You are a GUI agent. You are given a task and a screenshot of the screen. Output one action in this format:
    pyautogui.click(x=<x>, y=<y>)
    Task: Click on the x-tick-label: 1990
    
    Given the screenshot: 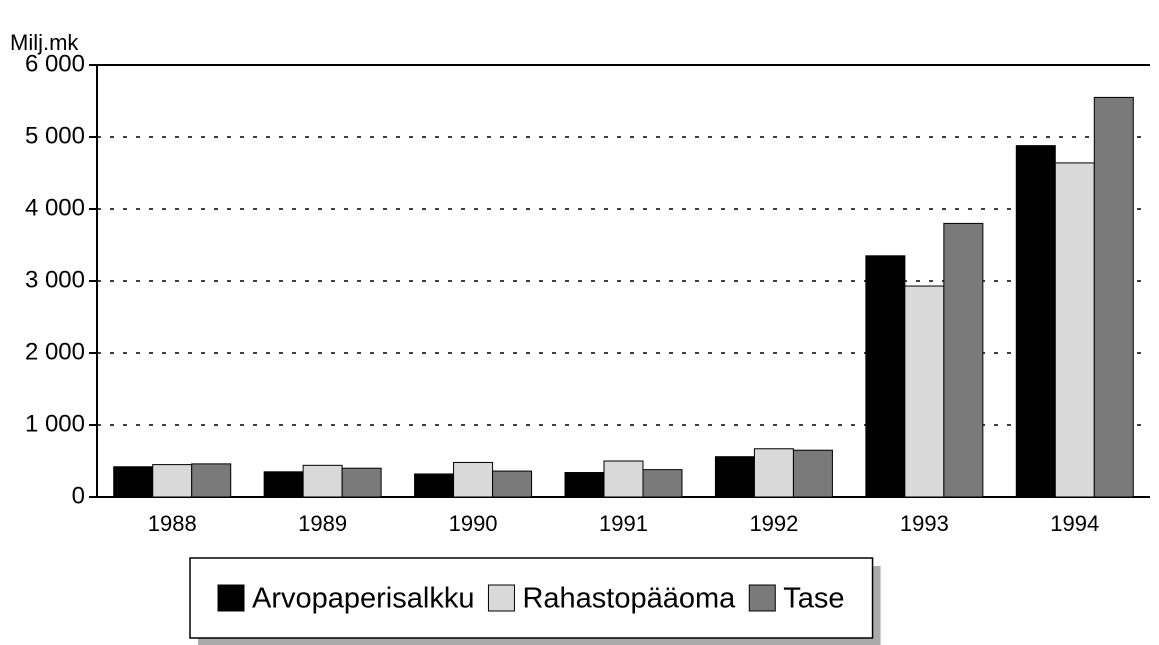 What is the action you would take?
    pyautogui.click(x=473, y=523)
    